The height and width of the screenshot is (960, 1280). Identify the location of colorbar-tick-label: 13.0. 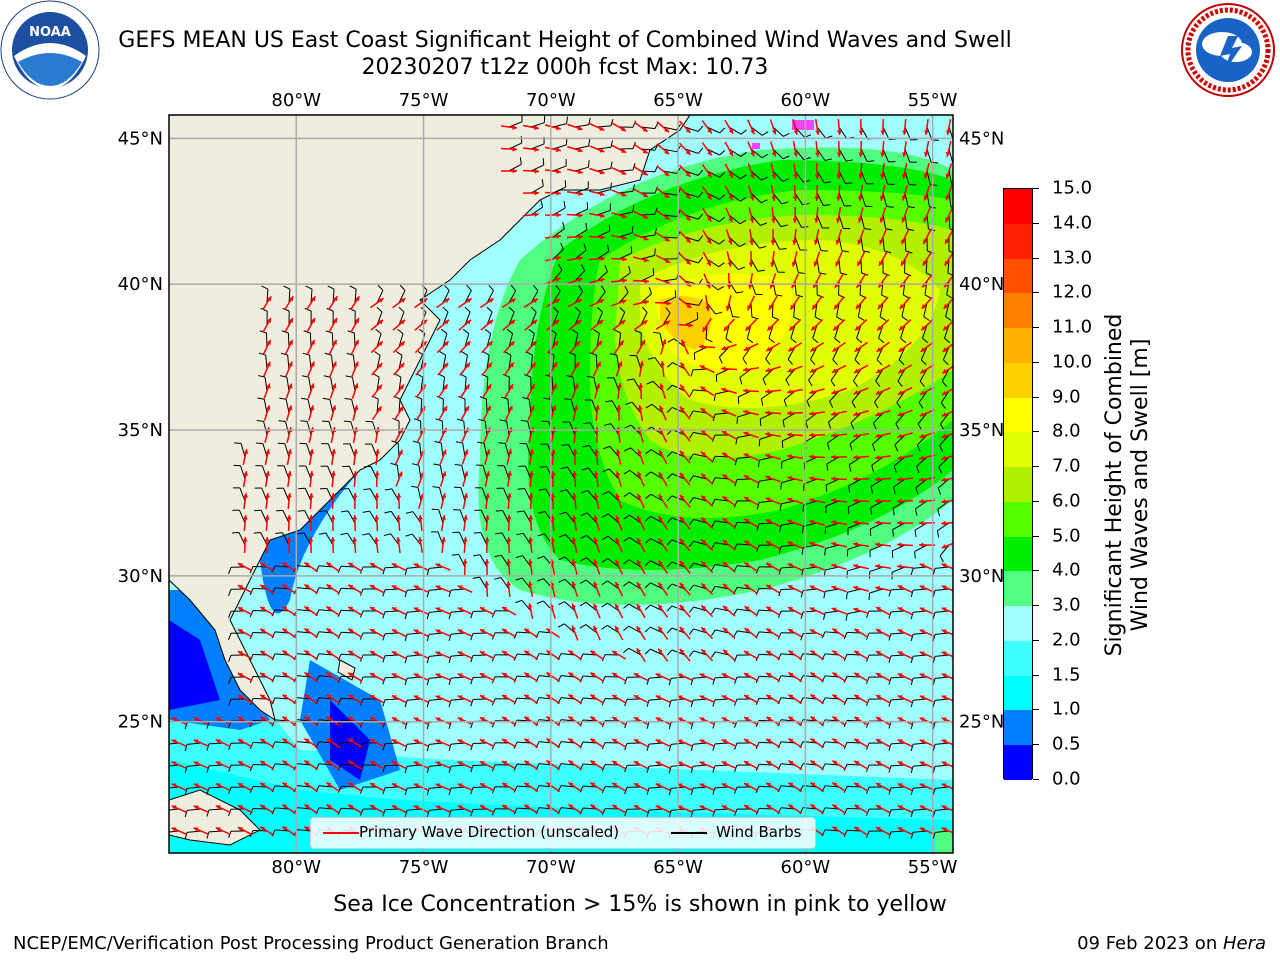
(1072, 258).